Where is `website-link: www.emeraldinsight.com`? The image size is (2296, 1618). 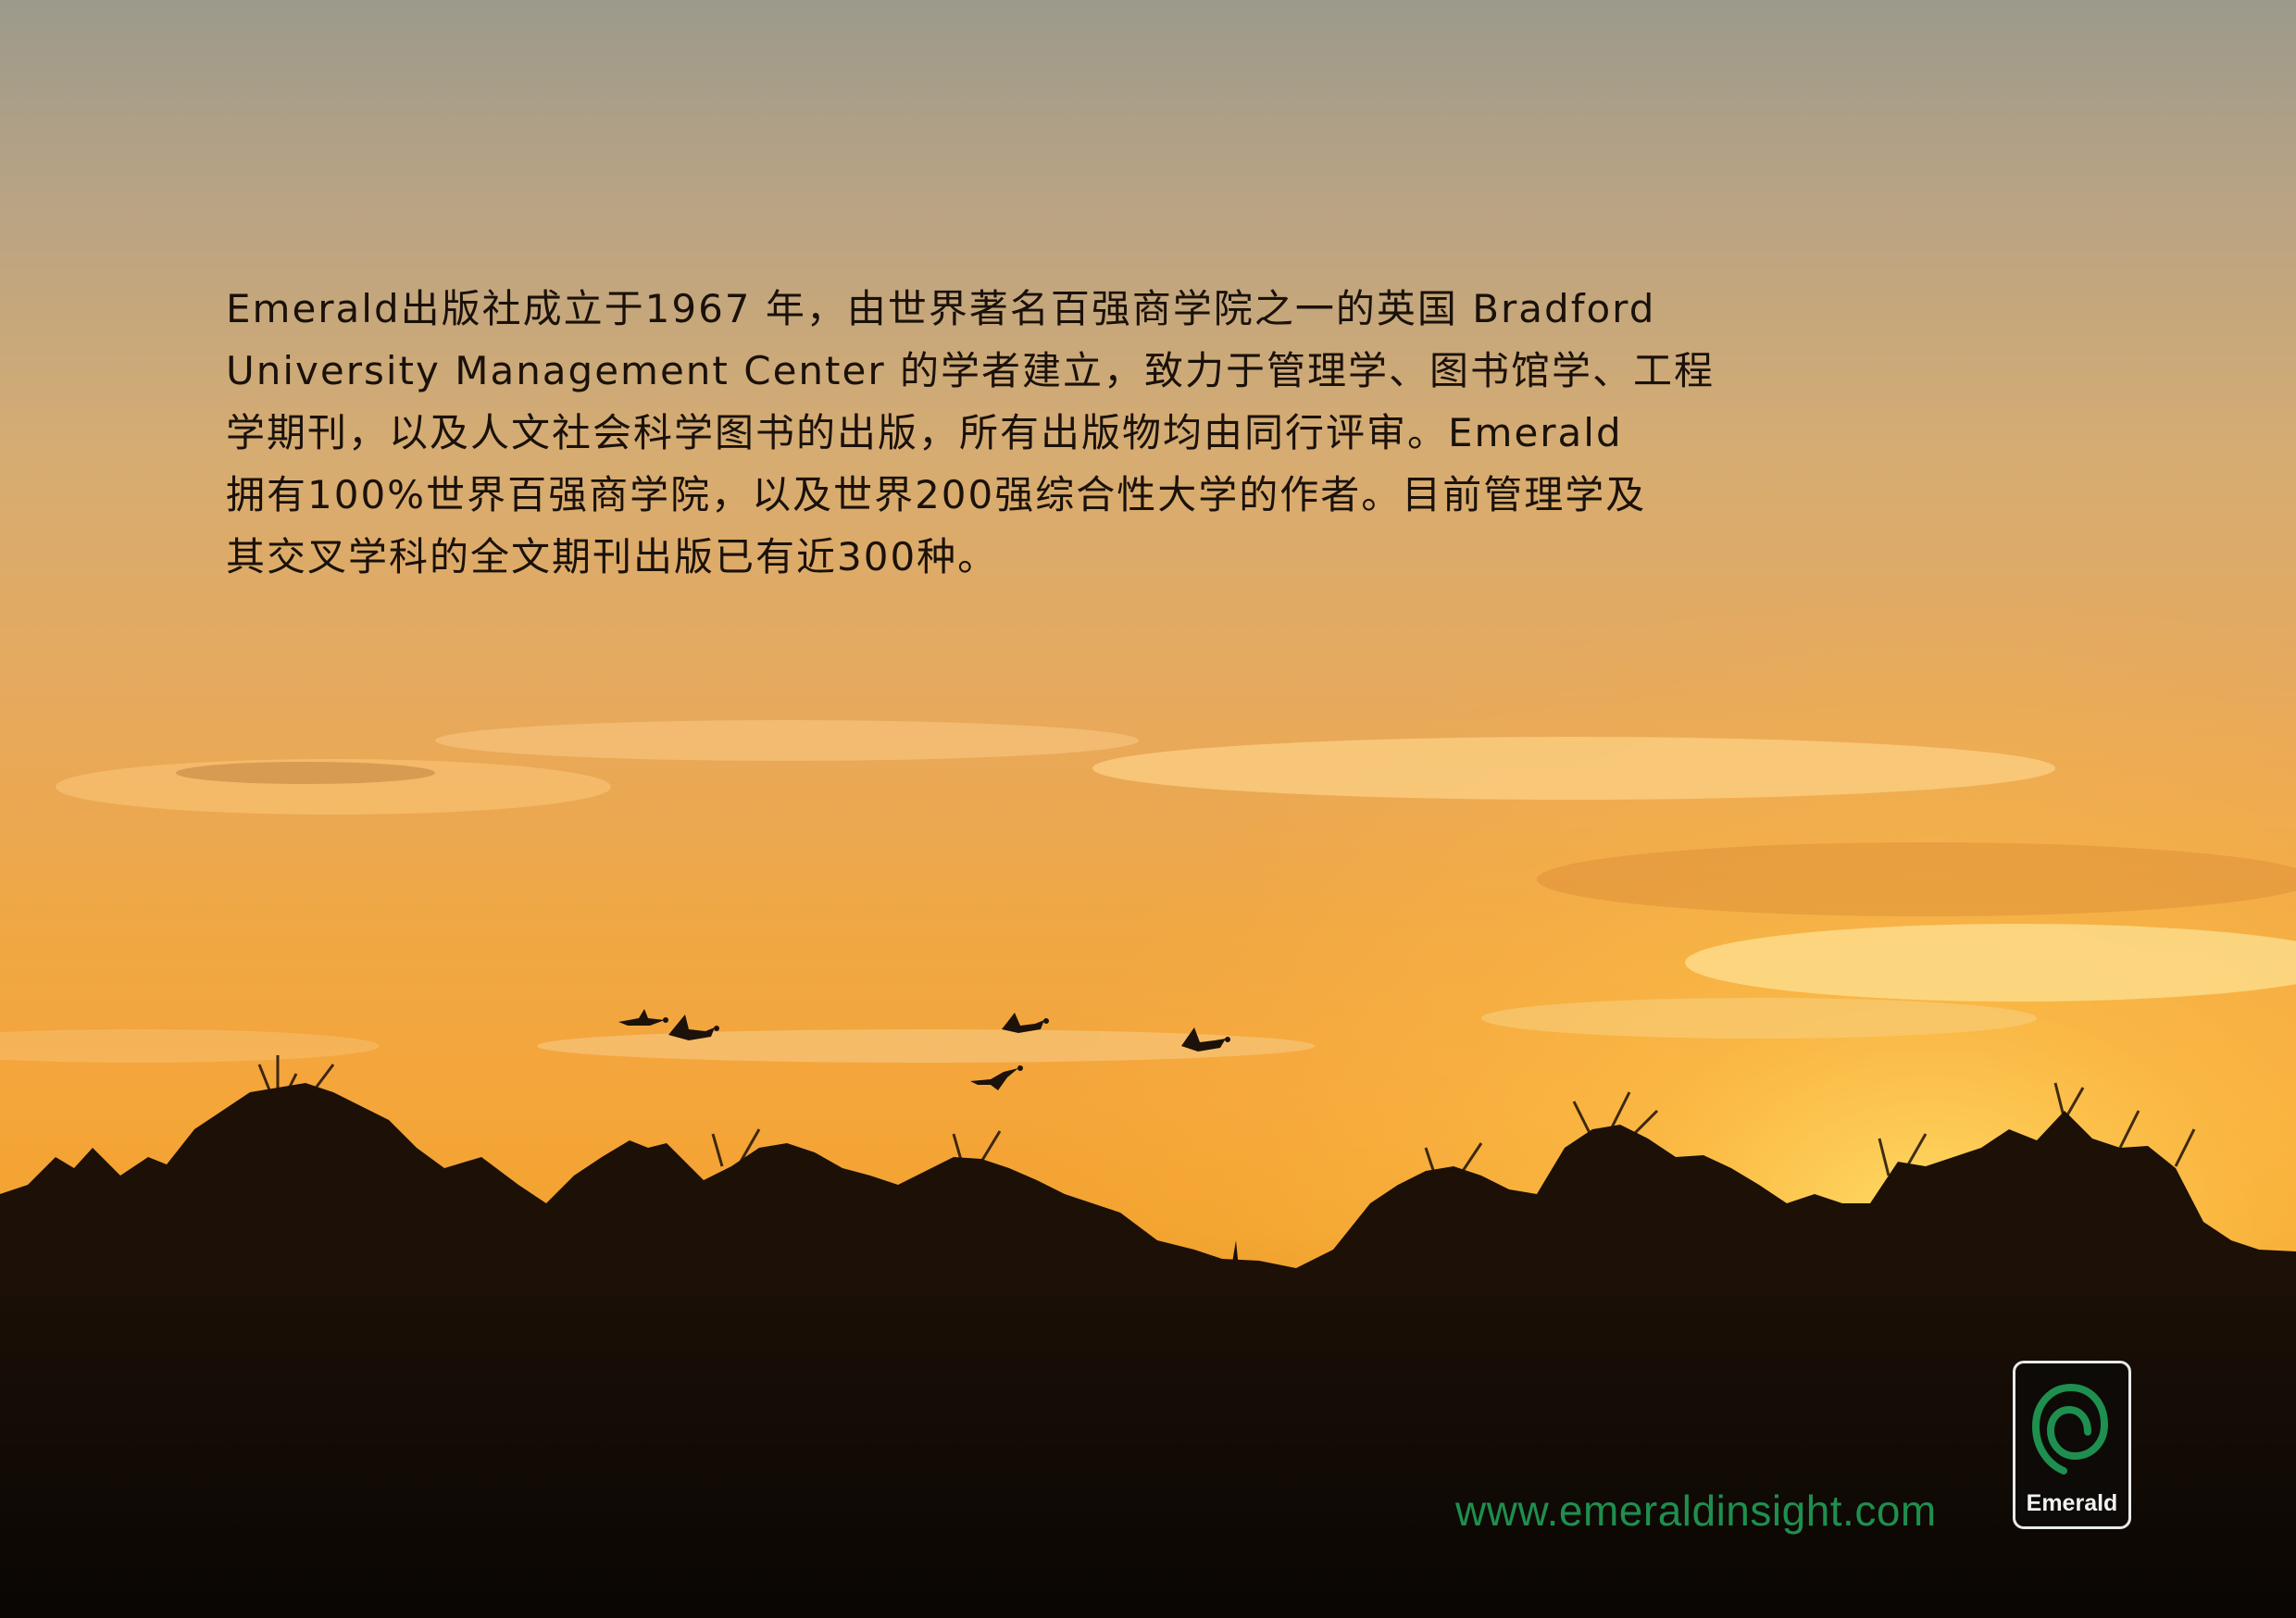 website-link: www.emeraldinsight.com is located at coordinates (1696, 1511).